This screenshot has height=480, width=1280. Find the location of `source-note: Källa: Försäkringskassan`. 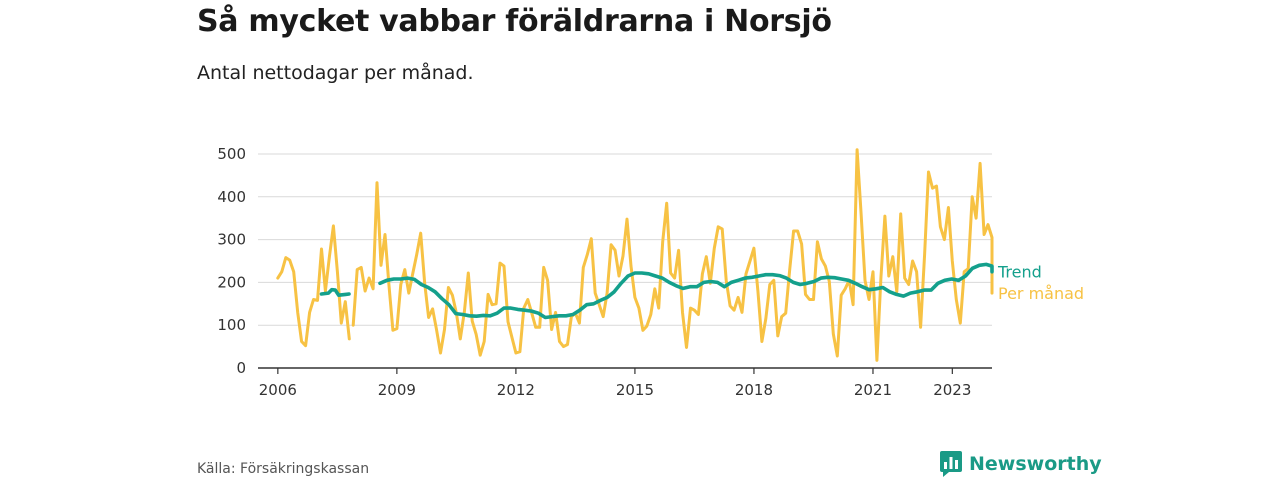

source-note: Källa: Försäkringskassan is located at coordinates (283, 469).